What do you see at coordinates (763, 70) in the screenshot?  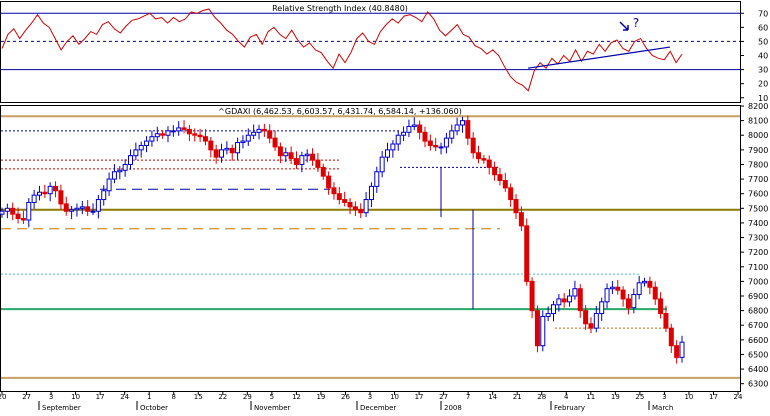 I see `rsi-tick-label: 30` at bounding box center [763, 70].